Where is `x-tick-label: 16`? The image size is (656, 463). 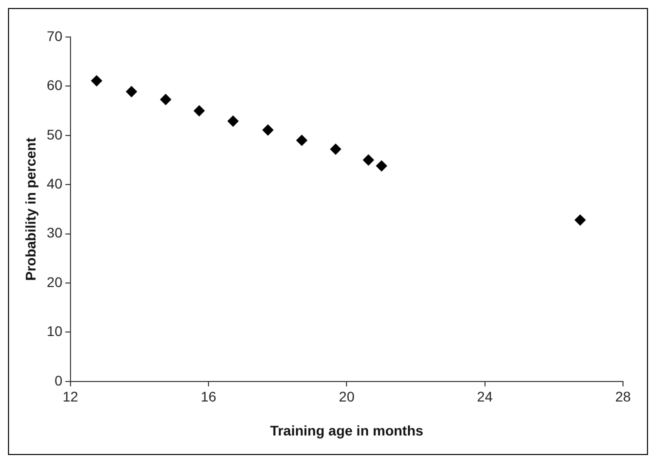 x-tick-label: 16 is located at coordinates (208, 396).